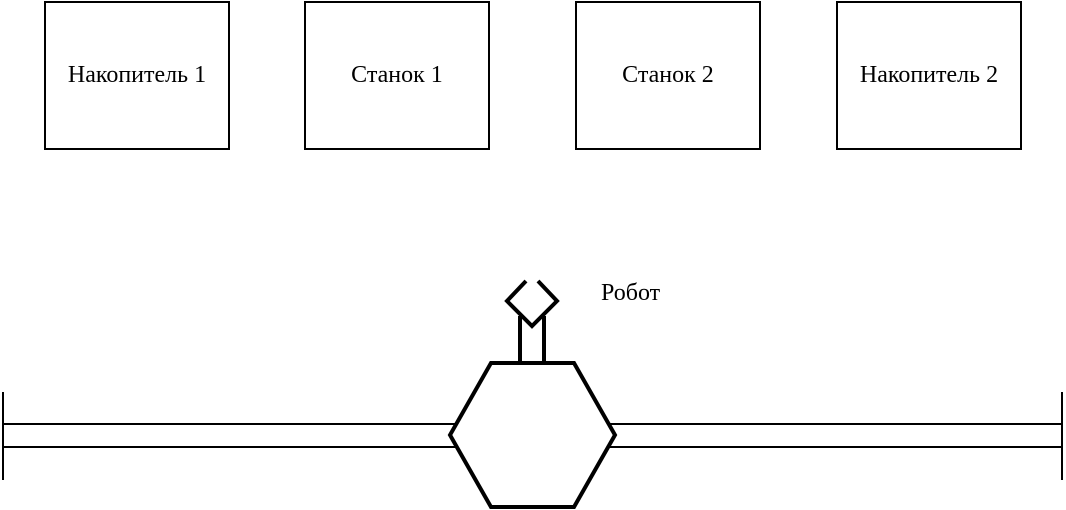 Image resolution: width=1066 pixels, height=510 pixels. I want to click on station-storage-1-label: Накопитель 1, so click(137, 75).